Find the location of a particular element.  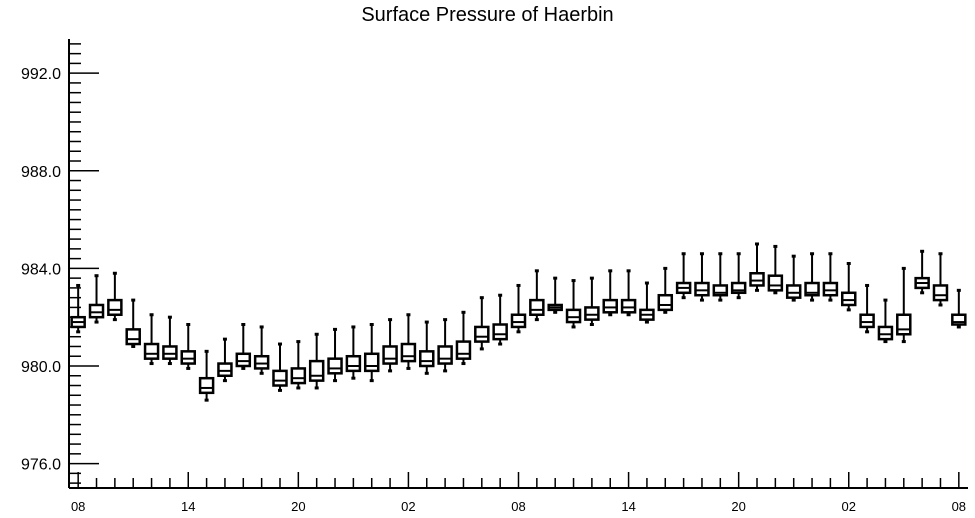

y-tick-label: 988.0 is located at coordinates (41, 172).